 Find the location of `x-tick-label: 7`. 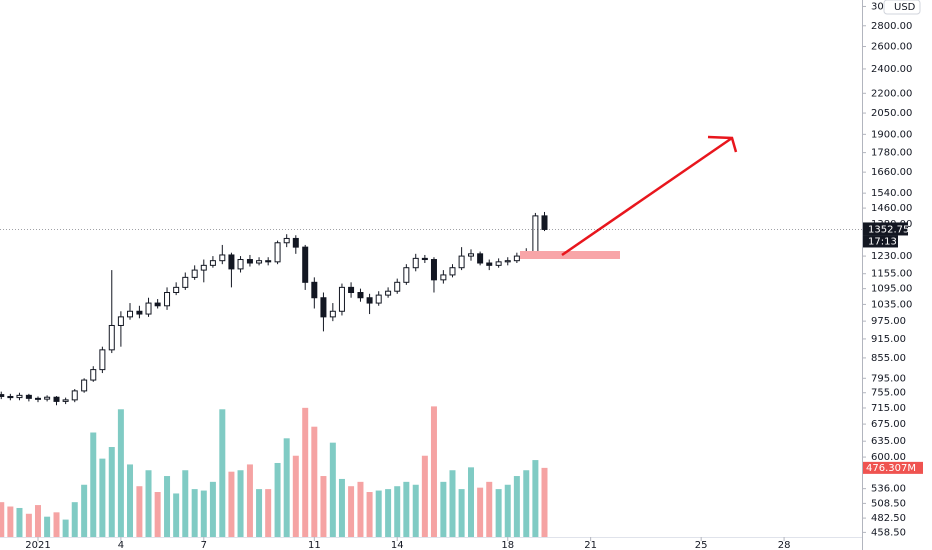

x-tick-label: 7 is located at coordinates (204, 545).